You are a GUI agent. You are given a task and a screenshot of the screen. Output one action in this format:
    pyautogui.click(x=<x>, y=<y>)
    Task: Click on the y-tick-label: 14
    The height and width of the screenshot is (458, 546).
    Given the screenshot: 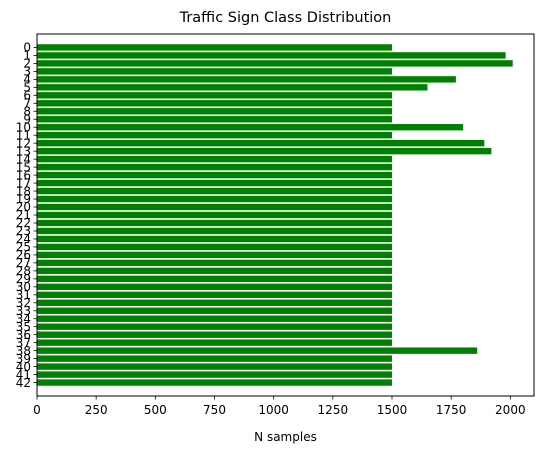 What is the action you would take?
    pyautogui.click(x=23, y=159)
    